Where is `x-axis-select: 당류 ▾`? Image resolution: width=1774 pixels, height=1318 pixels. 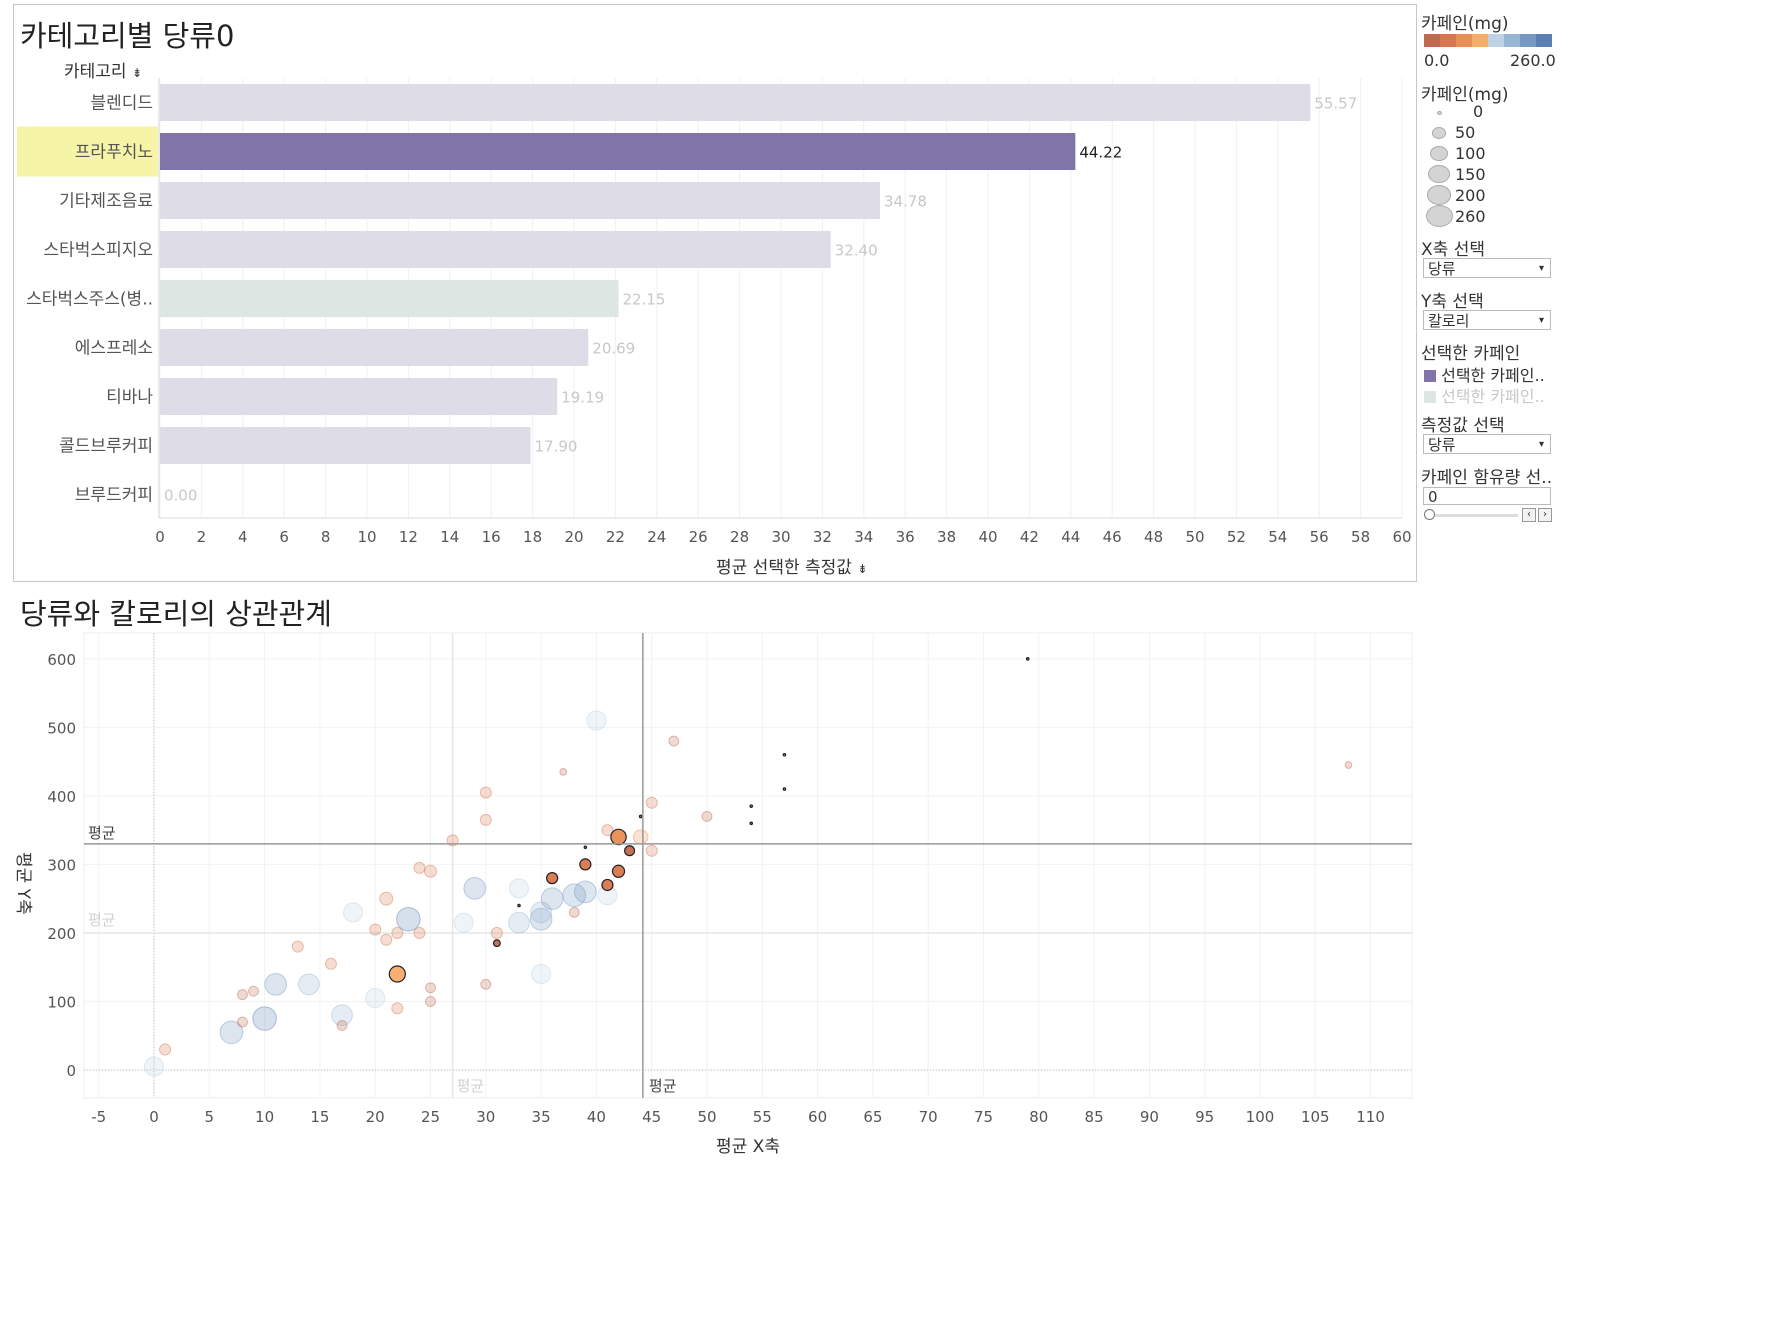 x-axis-select: 당류 ▾ is located at coordinates (1487, 268).